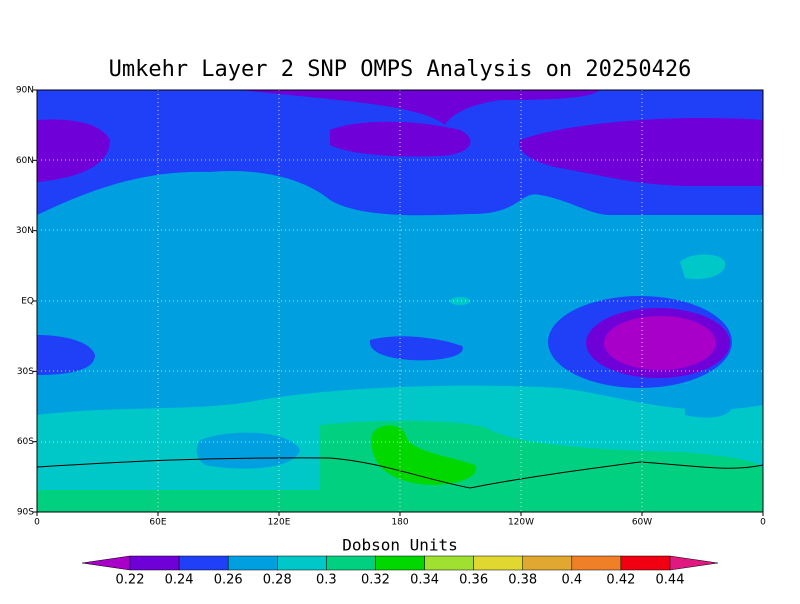 This screenshot has width=800, height=604. I want to click on colorbar-label: 0.4, so click(571, 580).